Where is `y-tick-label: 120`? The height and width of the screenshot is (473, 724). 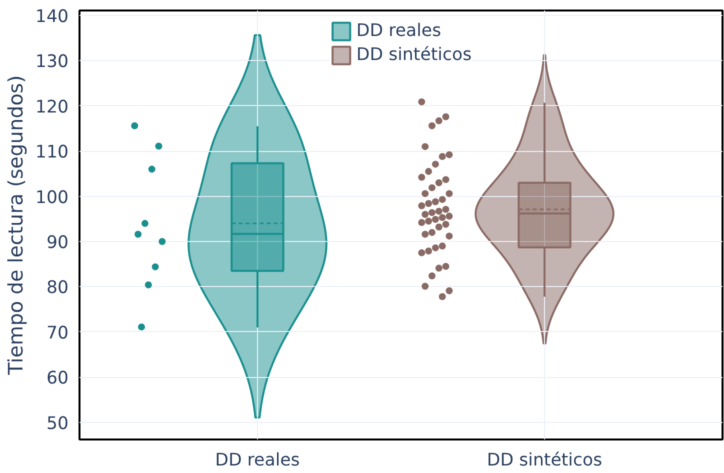 y-tick-label: 120 is located at coordinates (52, 107).